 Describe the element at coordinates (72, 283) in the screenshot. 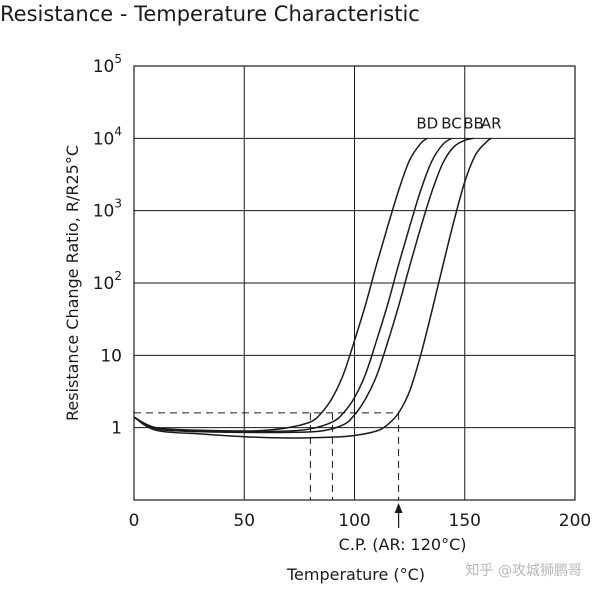

I see `y-axis-label: Resistance Change Ratio, R/R25°C` at that location.